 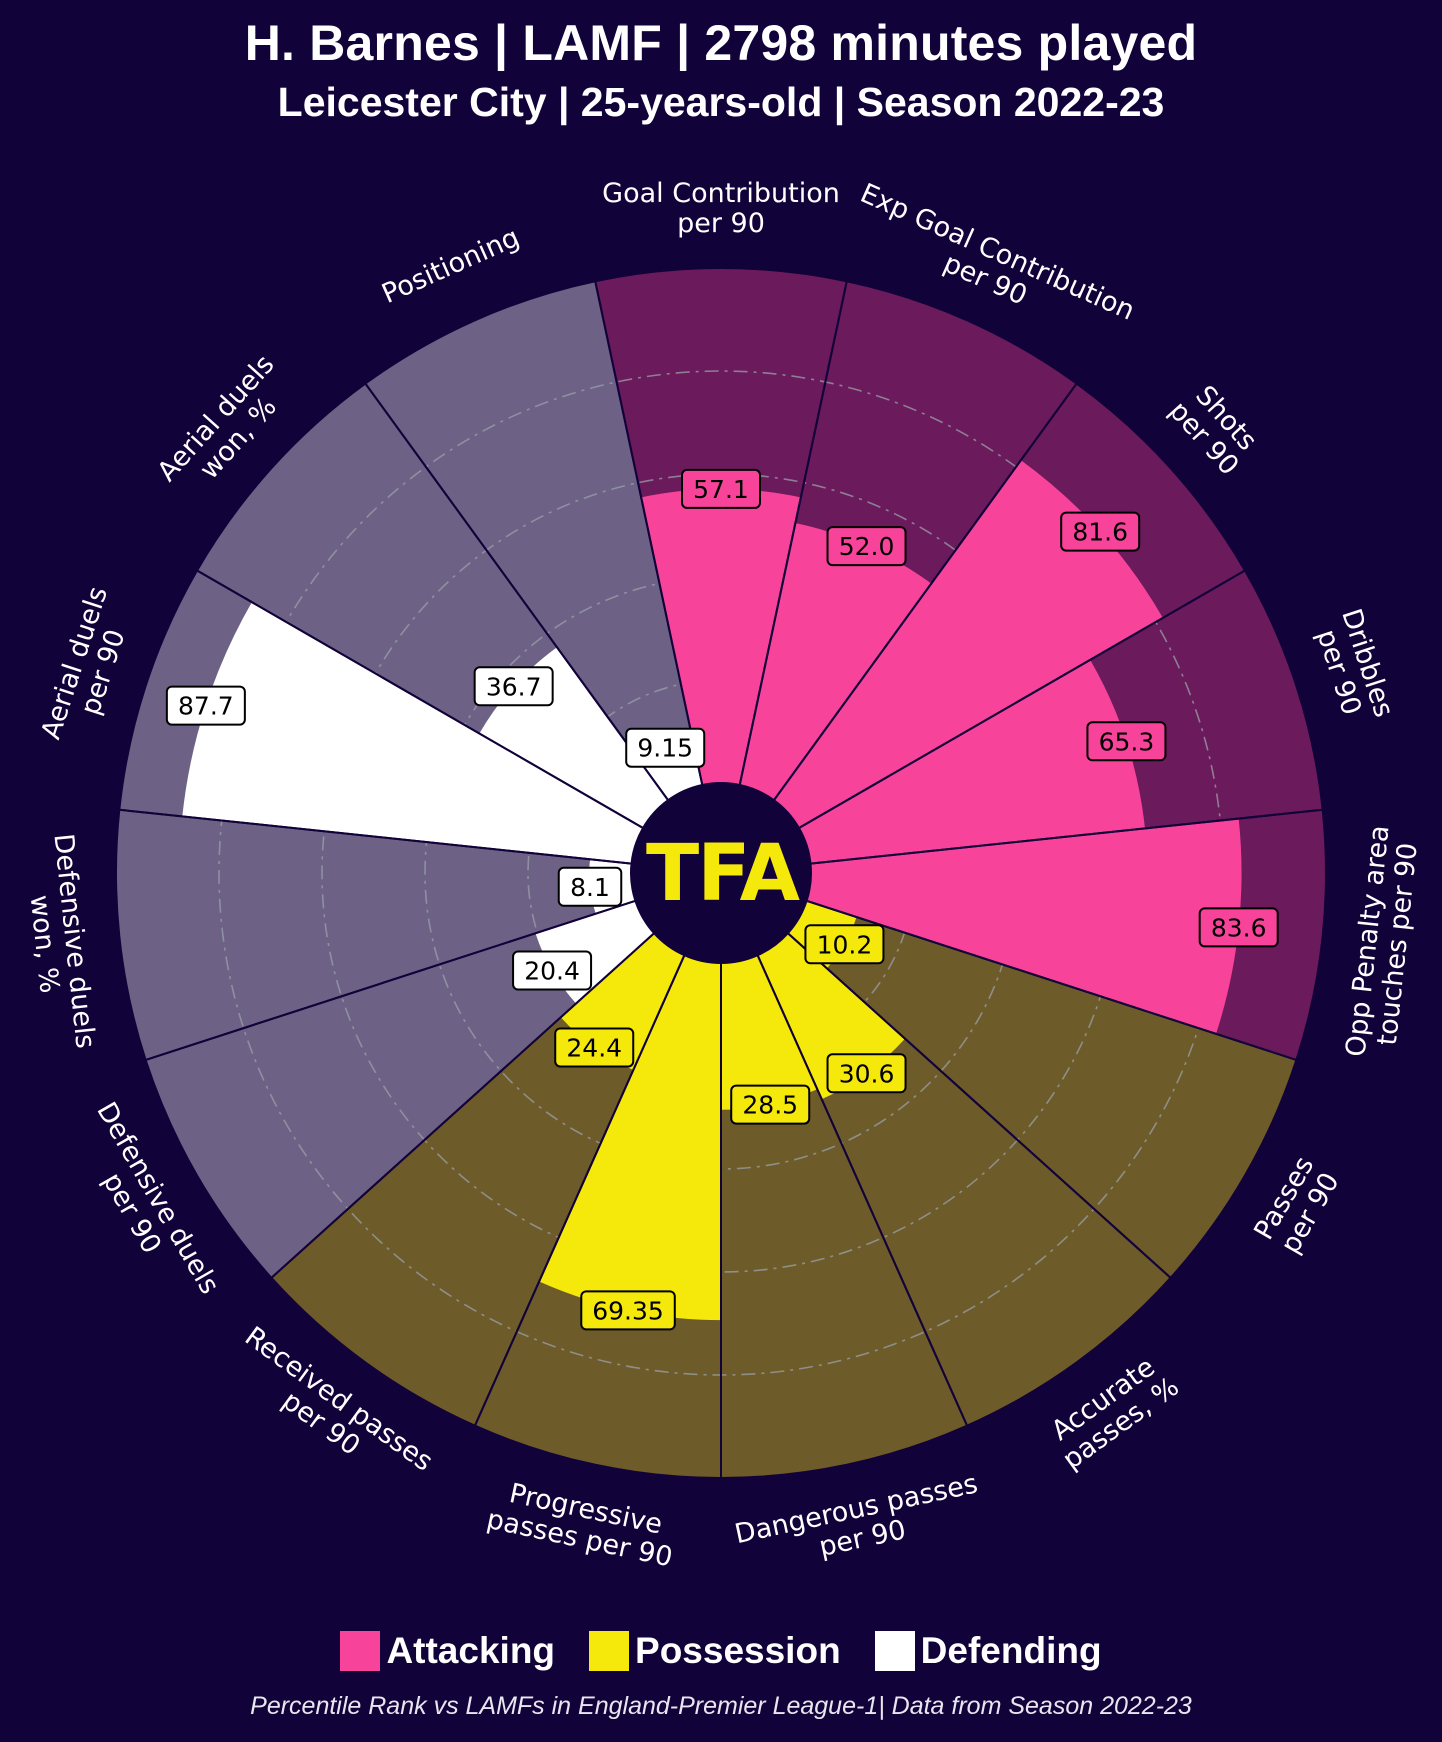 What do you see at coordinates (738, 1650) in the screenshot?
I see `legend-label-possession: Possession` at bounding box center [738, 1650].